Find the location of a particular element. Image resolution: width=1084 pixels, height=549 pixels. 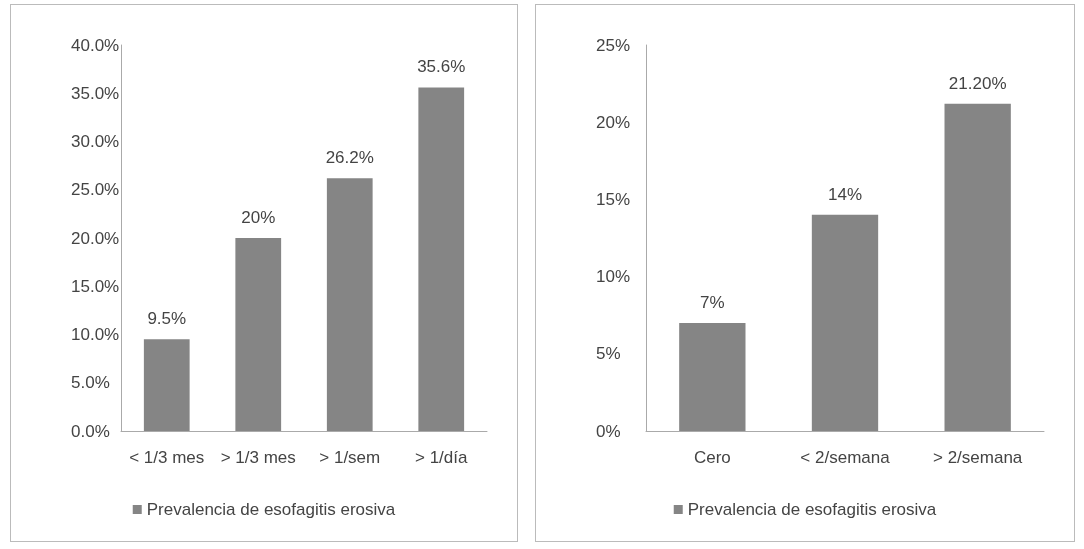

y-tick-label: 35.0% is located at coordinates (95, 93).